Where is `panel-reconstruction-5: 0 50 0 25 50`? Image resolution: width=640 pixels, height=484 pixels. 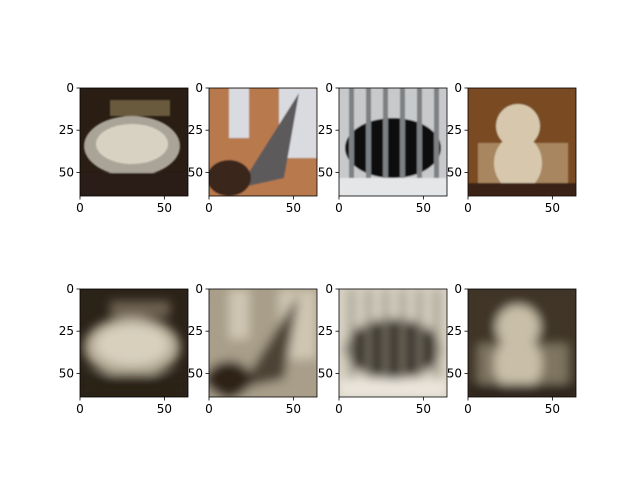 panel-reconstruction-5: 0 50 0 25 50 is located at coordinates (124, 349).